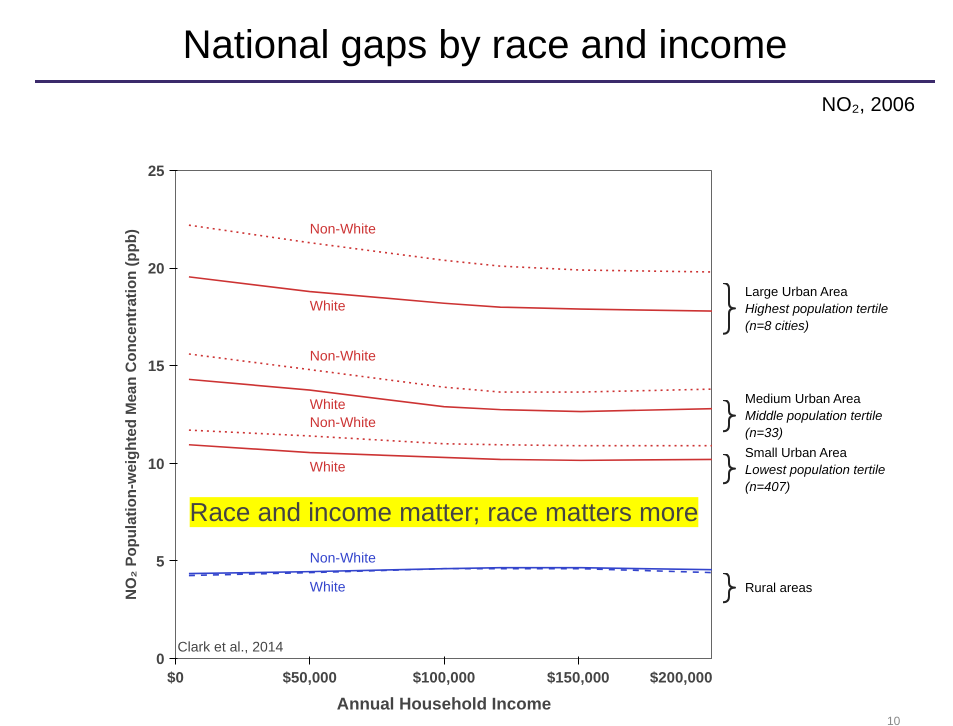  I want to click on y-tick-label: 10, so click(156, 464).